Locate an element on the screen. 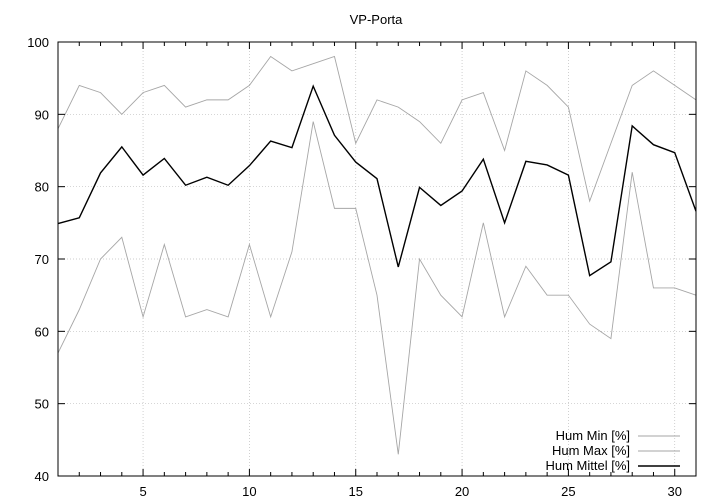  legend: Hum Min [%]Hum Max [%]Hum Mittel [%] is located at coordinates (612, 450).